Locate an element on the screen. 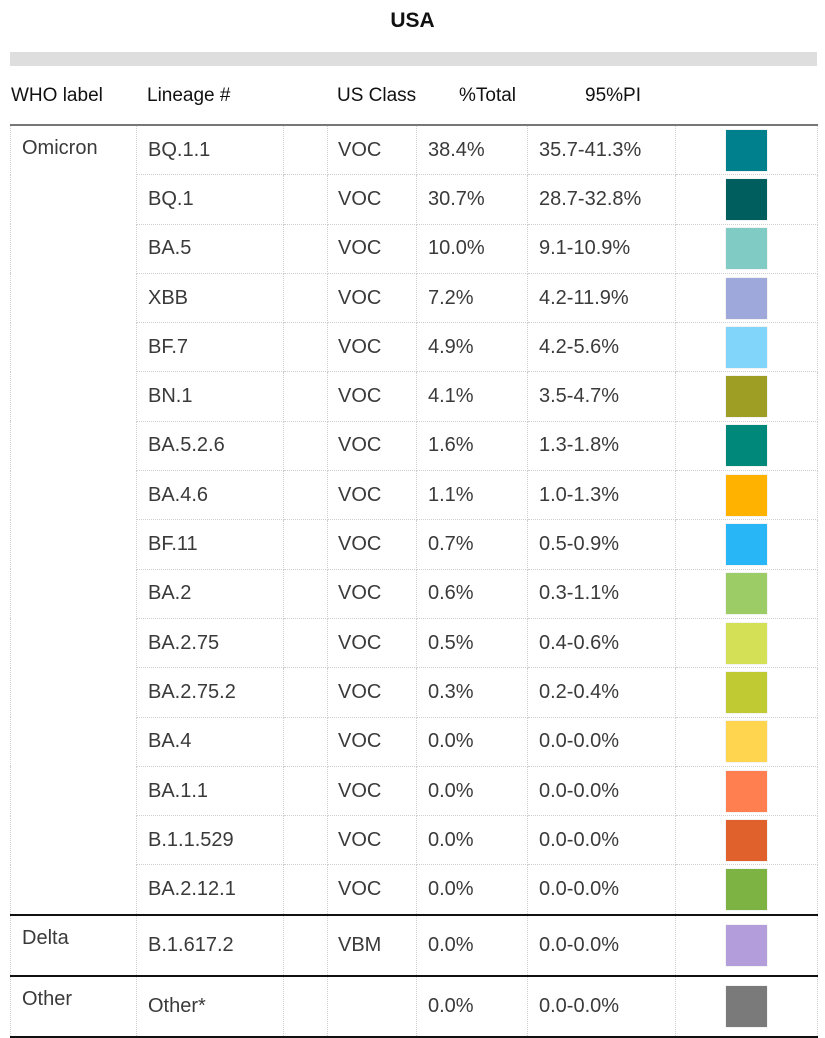  lineage-cell: BA.2 is located at coordinates (210, 594).